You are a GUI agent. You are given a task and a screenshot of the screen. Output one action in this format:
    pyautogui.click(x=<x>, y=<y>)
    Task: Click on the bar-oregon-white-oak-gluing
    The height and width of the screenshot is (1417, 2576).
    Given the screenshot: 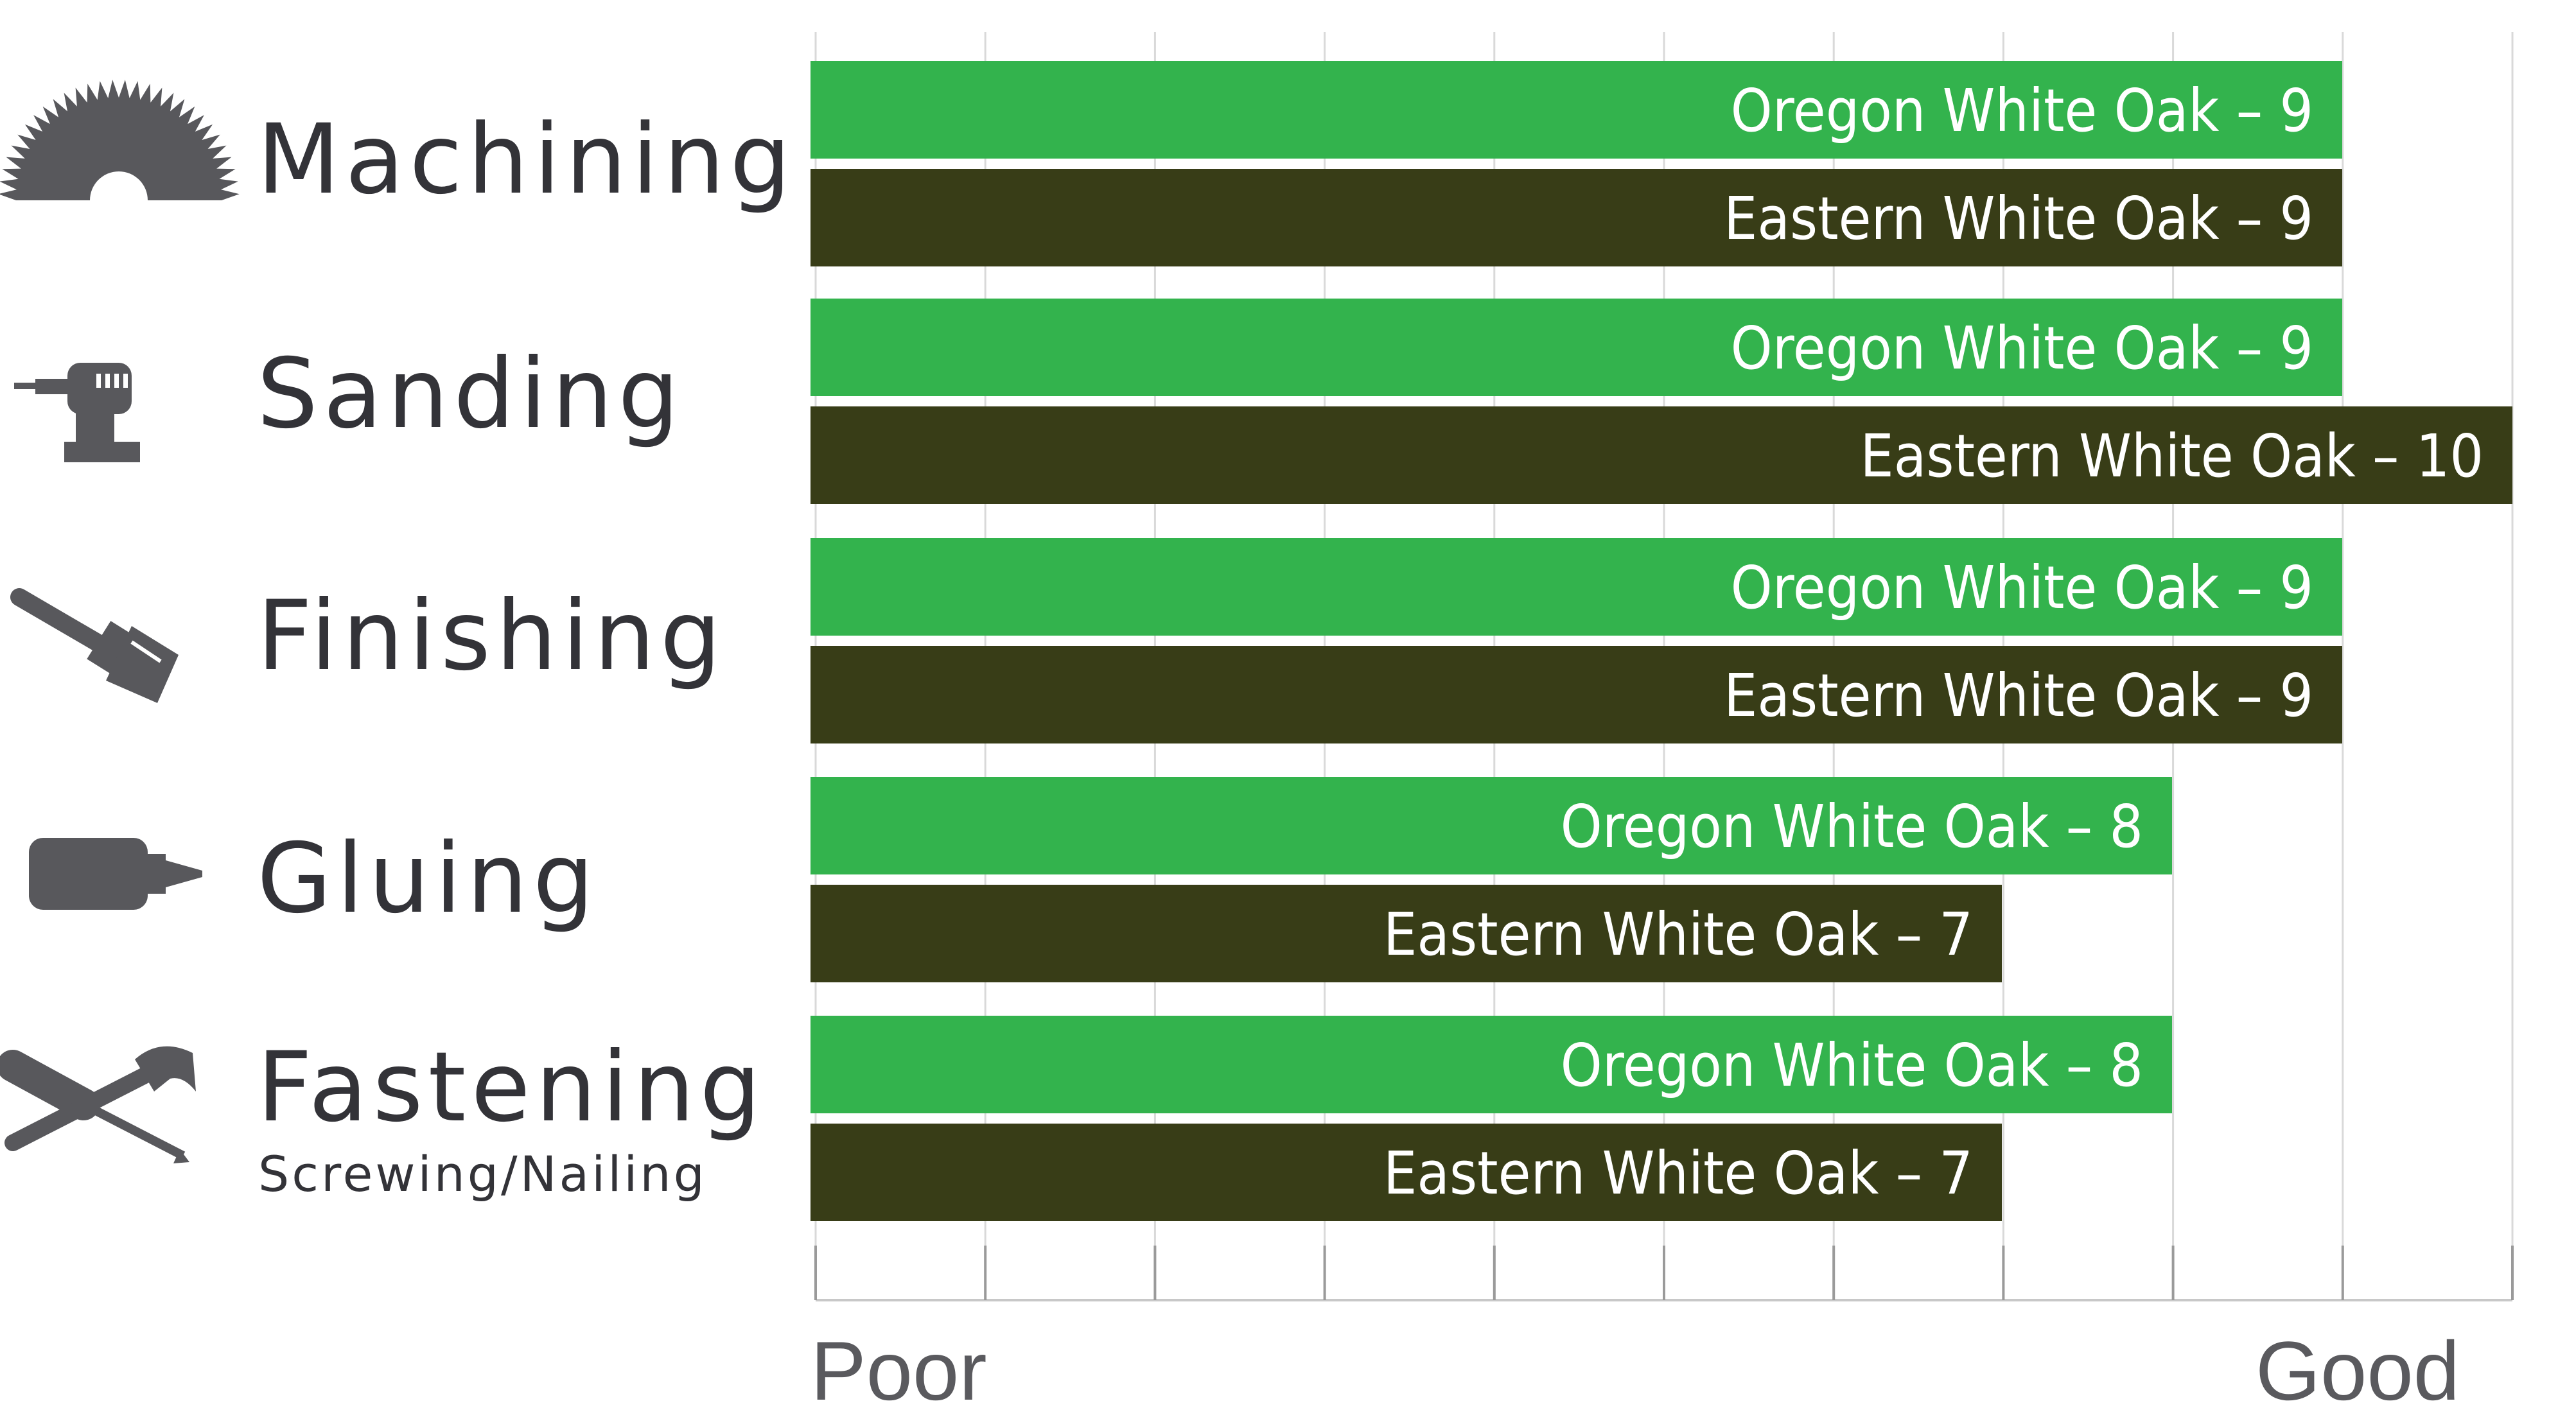 What is the action you would take?
    pyautogui.click(x=1491, y=825)
    